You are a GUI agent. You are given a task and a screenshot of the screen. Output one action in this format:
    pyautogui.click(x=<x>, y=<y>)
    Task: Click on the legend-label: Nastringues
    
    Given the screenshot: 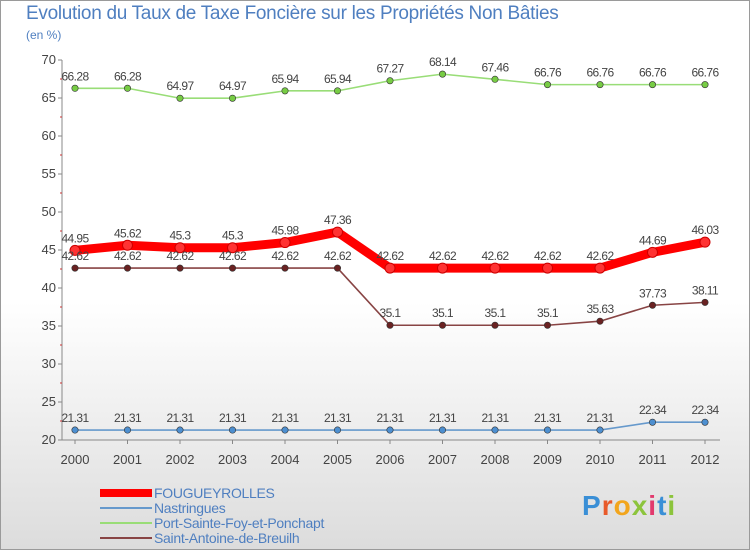 What is the action you would take?
    pyautogui.click(x=190, y=507)
    